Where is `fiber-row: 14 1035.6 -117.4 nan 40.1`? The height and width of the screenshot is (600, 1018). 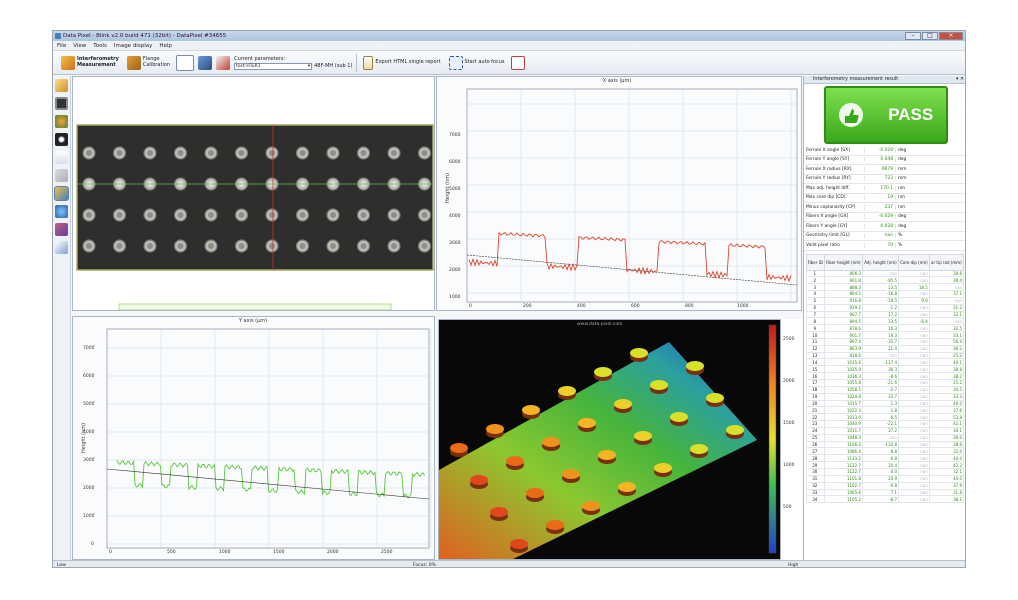
fiber-row: 14 1035.6 -117.4 nan 40.1 is located at coordinates (885, 362).